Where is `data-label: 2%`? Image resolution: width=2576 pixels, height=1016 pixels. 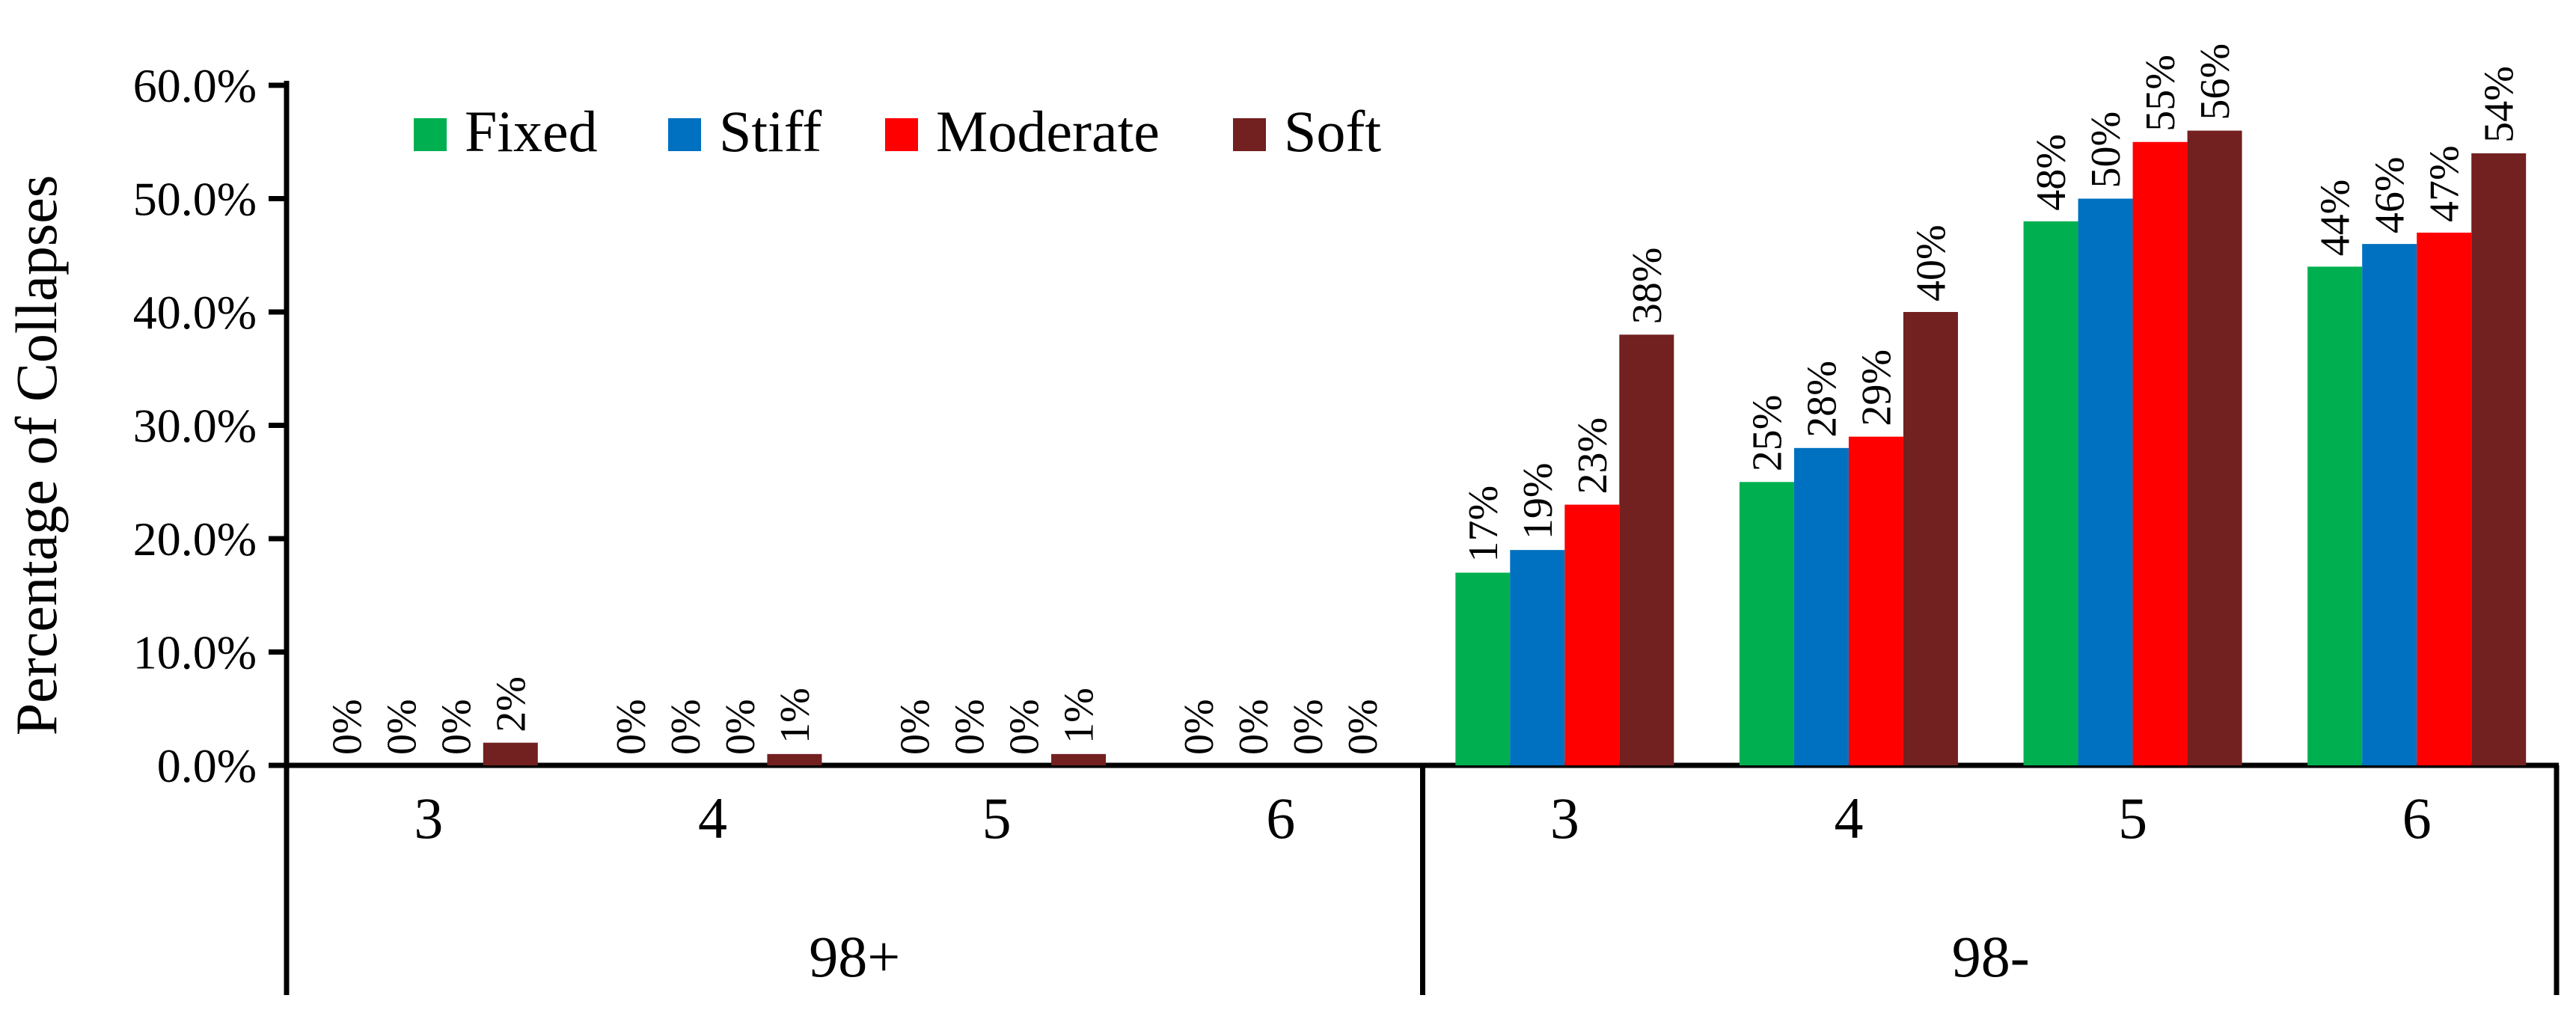 data-label: 2% is located at coordinates (511, 704).